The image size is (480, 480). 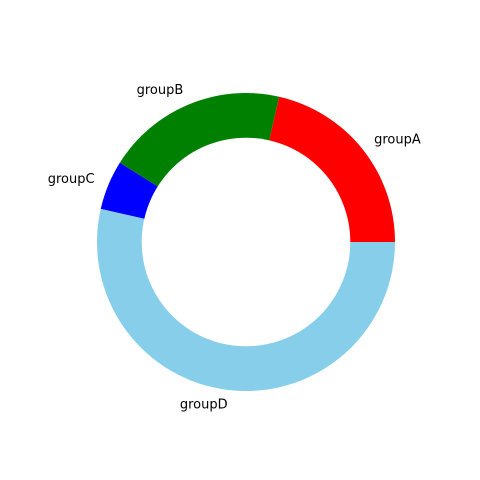 I want to click on slice-label-groupC: groupC, so click(x=71, y=179).